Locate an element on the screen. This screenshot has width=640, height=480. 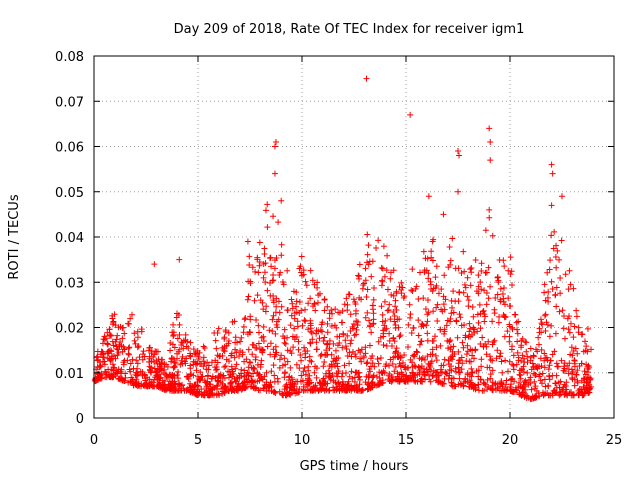
x-tick-label: 25 is located at coordinates (614, 440).